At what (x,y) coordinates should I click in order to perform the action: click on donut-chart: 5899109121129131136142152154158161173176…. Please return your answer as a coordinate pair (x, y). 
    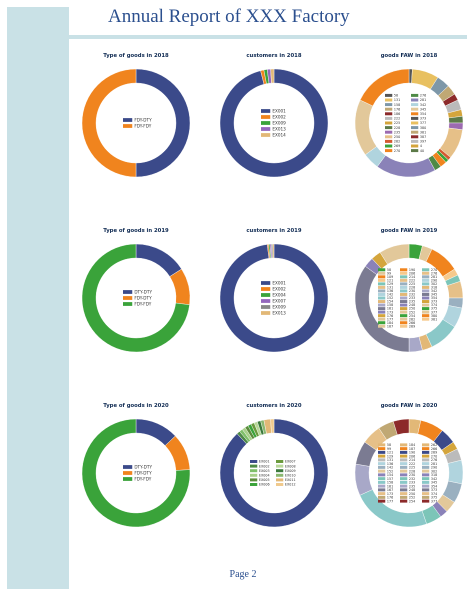
    Looking at the image, I should click on (409, 298).